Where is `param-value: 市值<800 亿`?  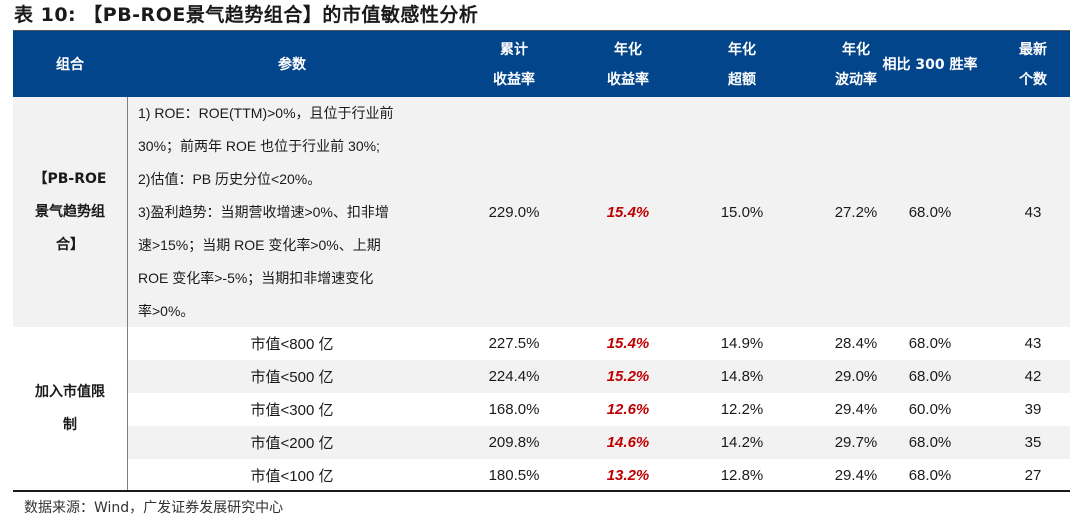
param-value: 市值<800 亿 is located at coordinates (292, 344).